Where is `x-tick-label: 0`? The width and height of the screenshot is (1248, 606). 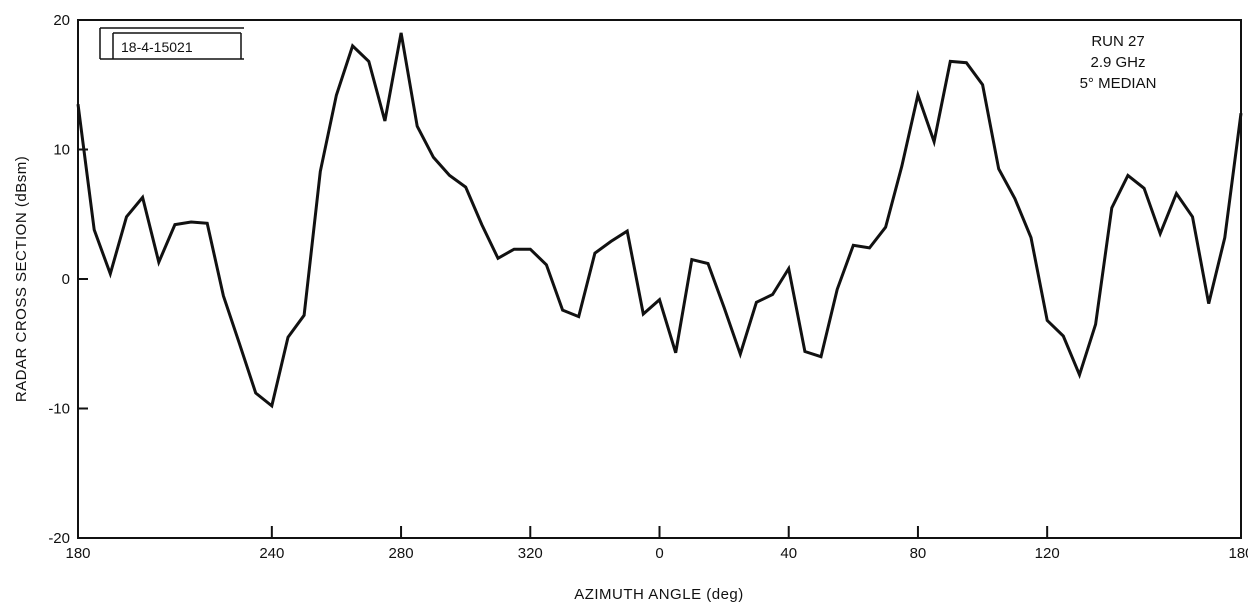
x-tick-label: 0 is located at coordinates (659, 553).